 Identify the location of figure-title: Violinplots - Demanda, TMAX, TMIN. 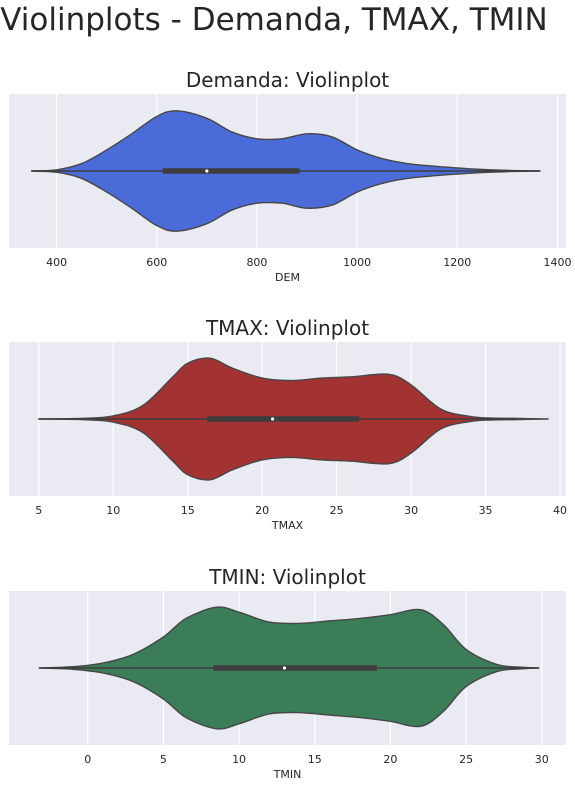
(274, 20).